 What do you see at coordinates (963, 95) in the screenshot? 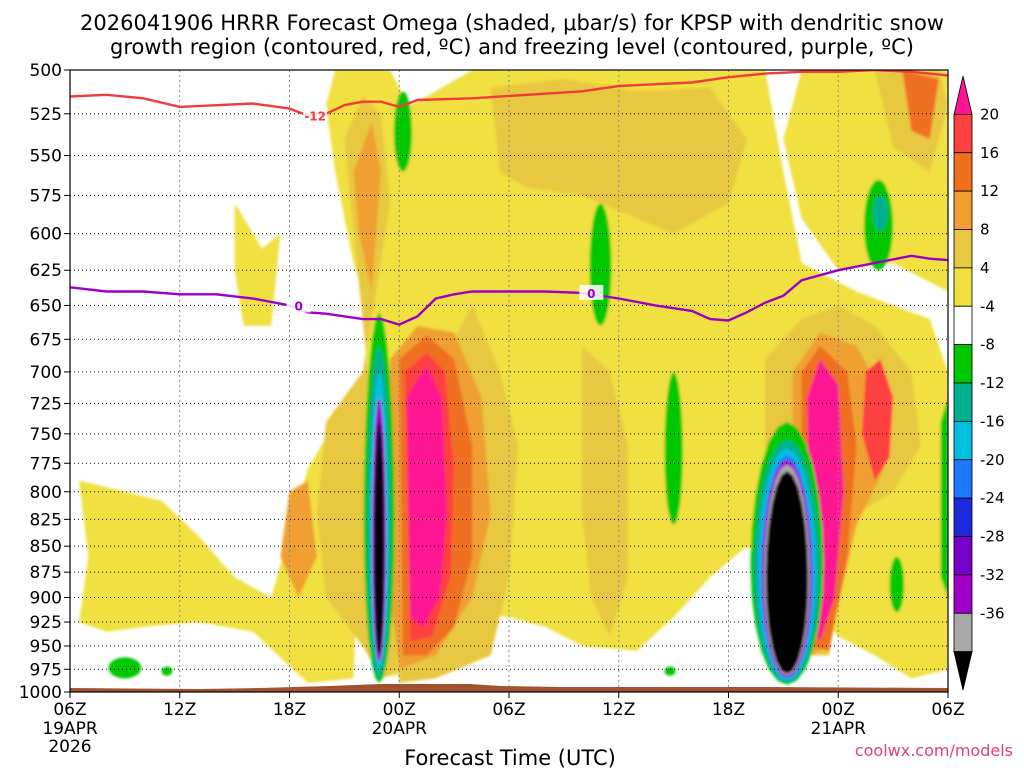
I see `colorbar-top-arrow` at bounding box center [963, 95].